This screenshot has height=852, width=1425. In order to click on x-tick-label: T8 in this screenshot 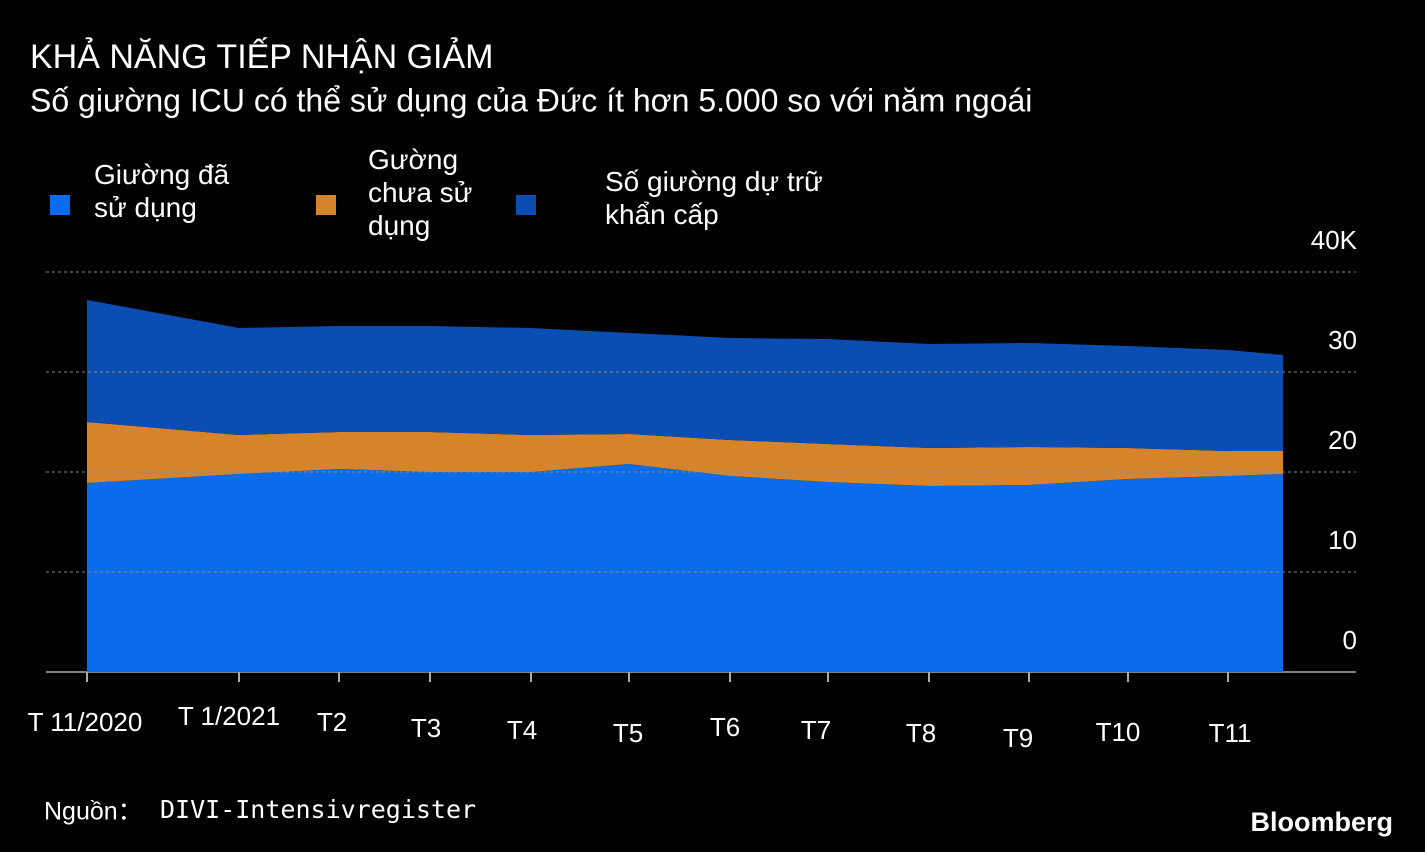, I will do `click(921, 733)`.